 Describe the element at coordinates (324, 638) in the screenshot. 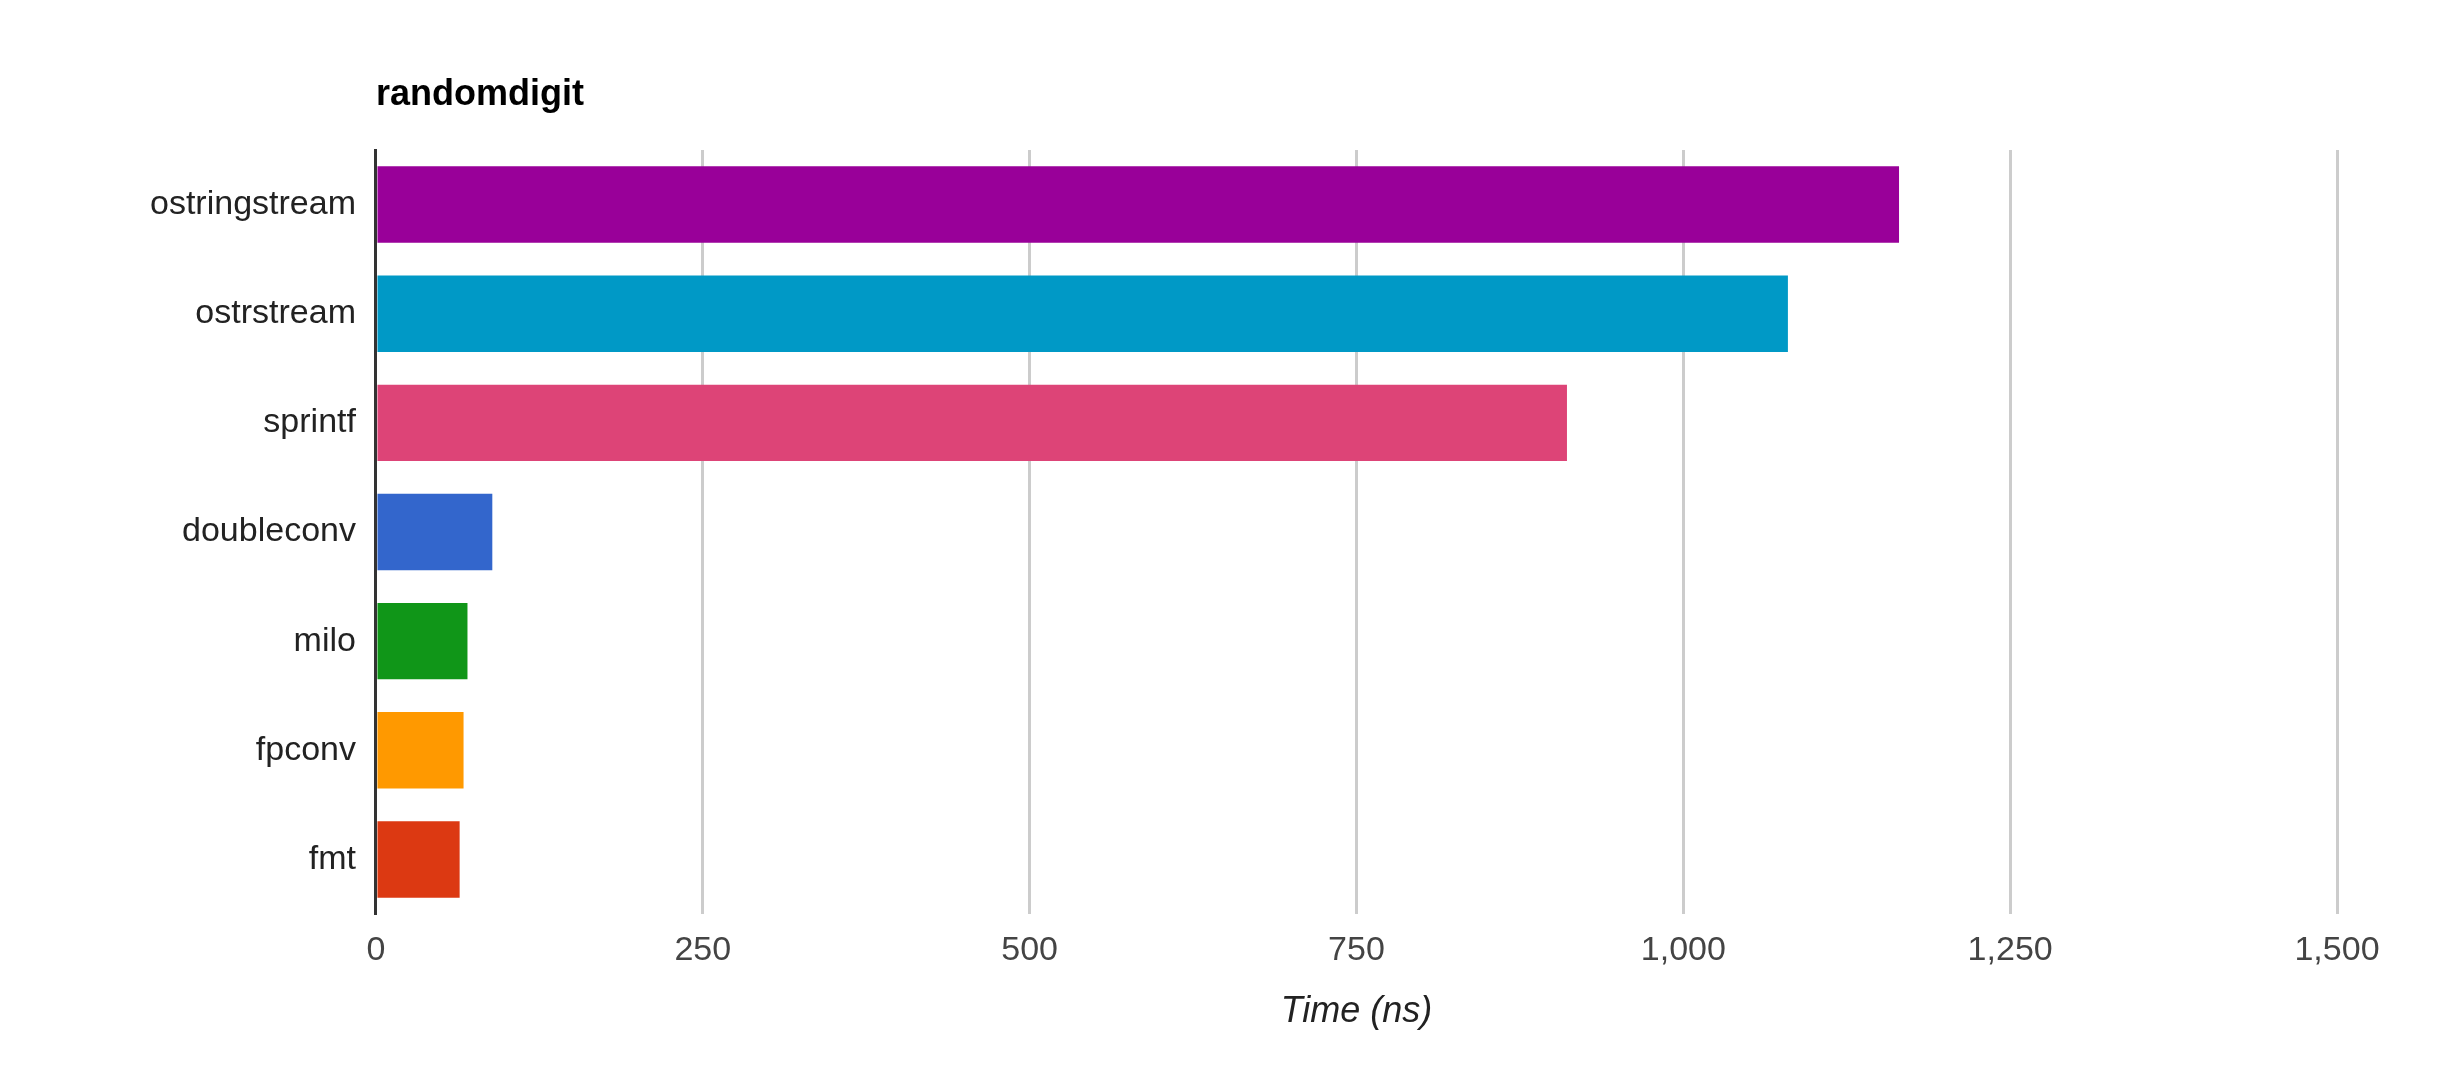

I see `y-tick-label: milo` at that location.